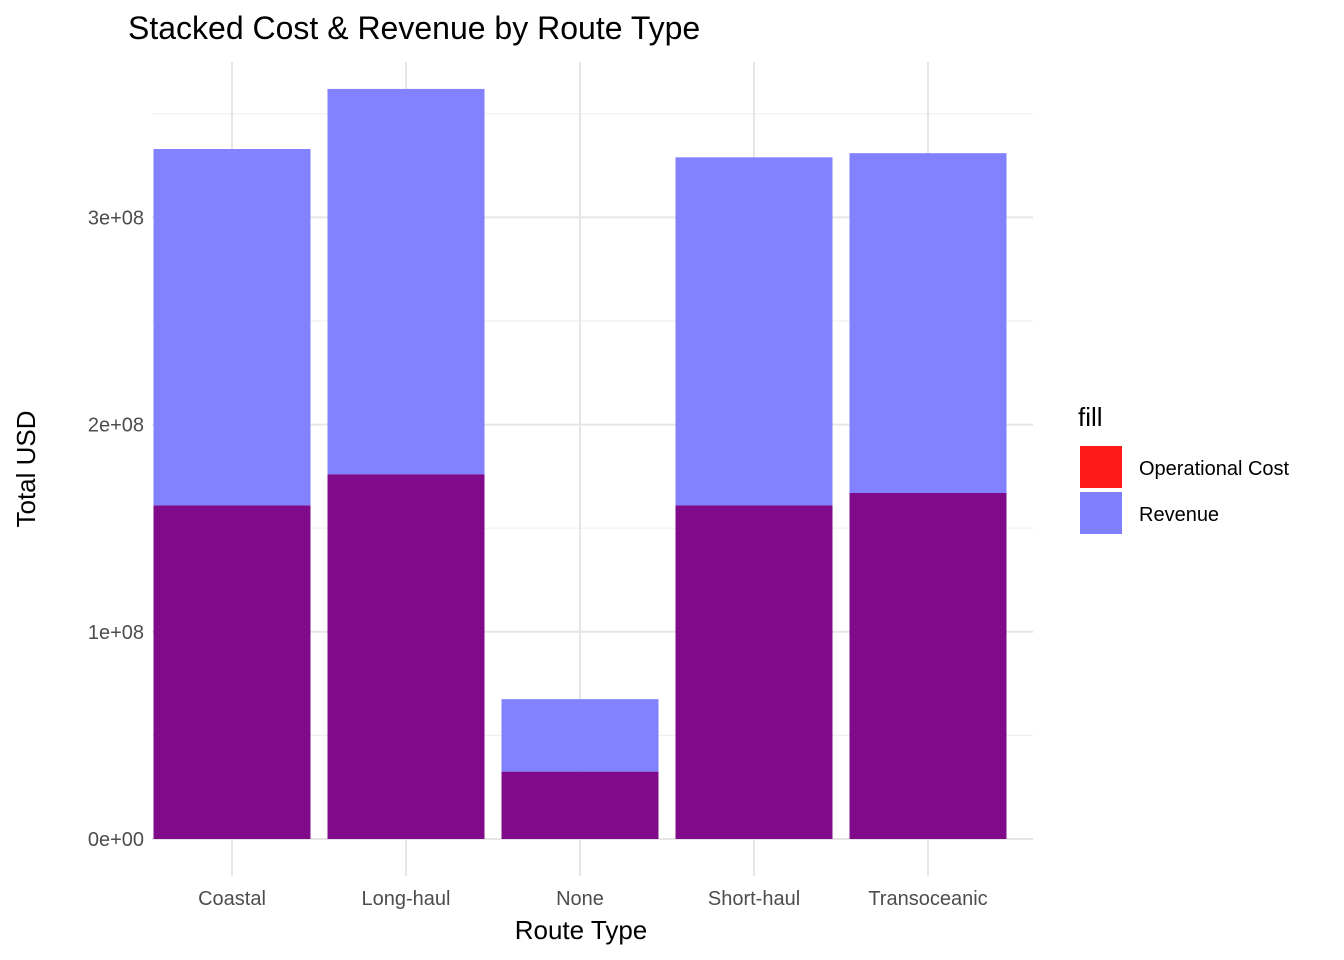 This screenshot has height=960, width=1344. What do you see at coordinates (1179, 515) in the screenshot?
I see `legend-label: Revenue` at bounding box center [1179, 515].